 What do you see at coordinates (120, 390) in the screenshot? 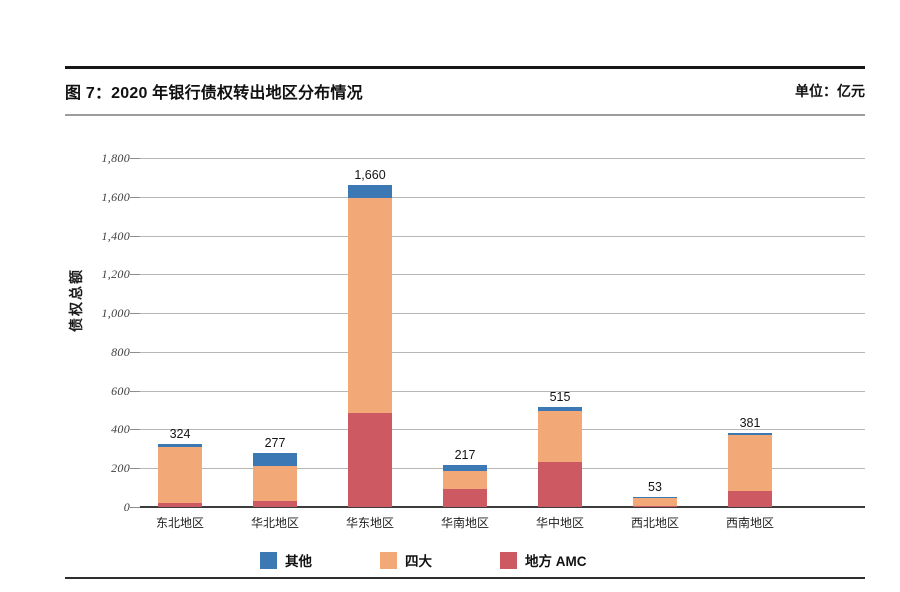
I see `y-axis-tick-label: 600` at bounding box center [120, 390].